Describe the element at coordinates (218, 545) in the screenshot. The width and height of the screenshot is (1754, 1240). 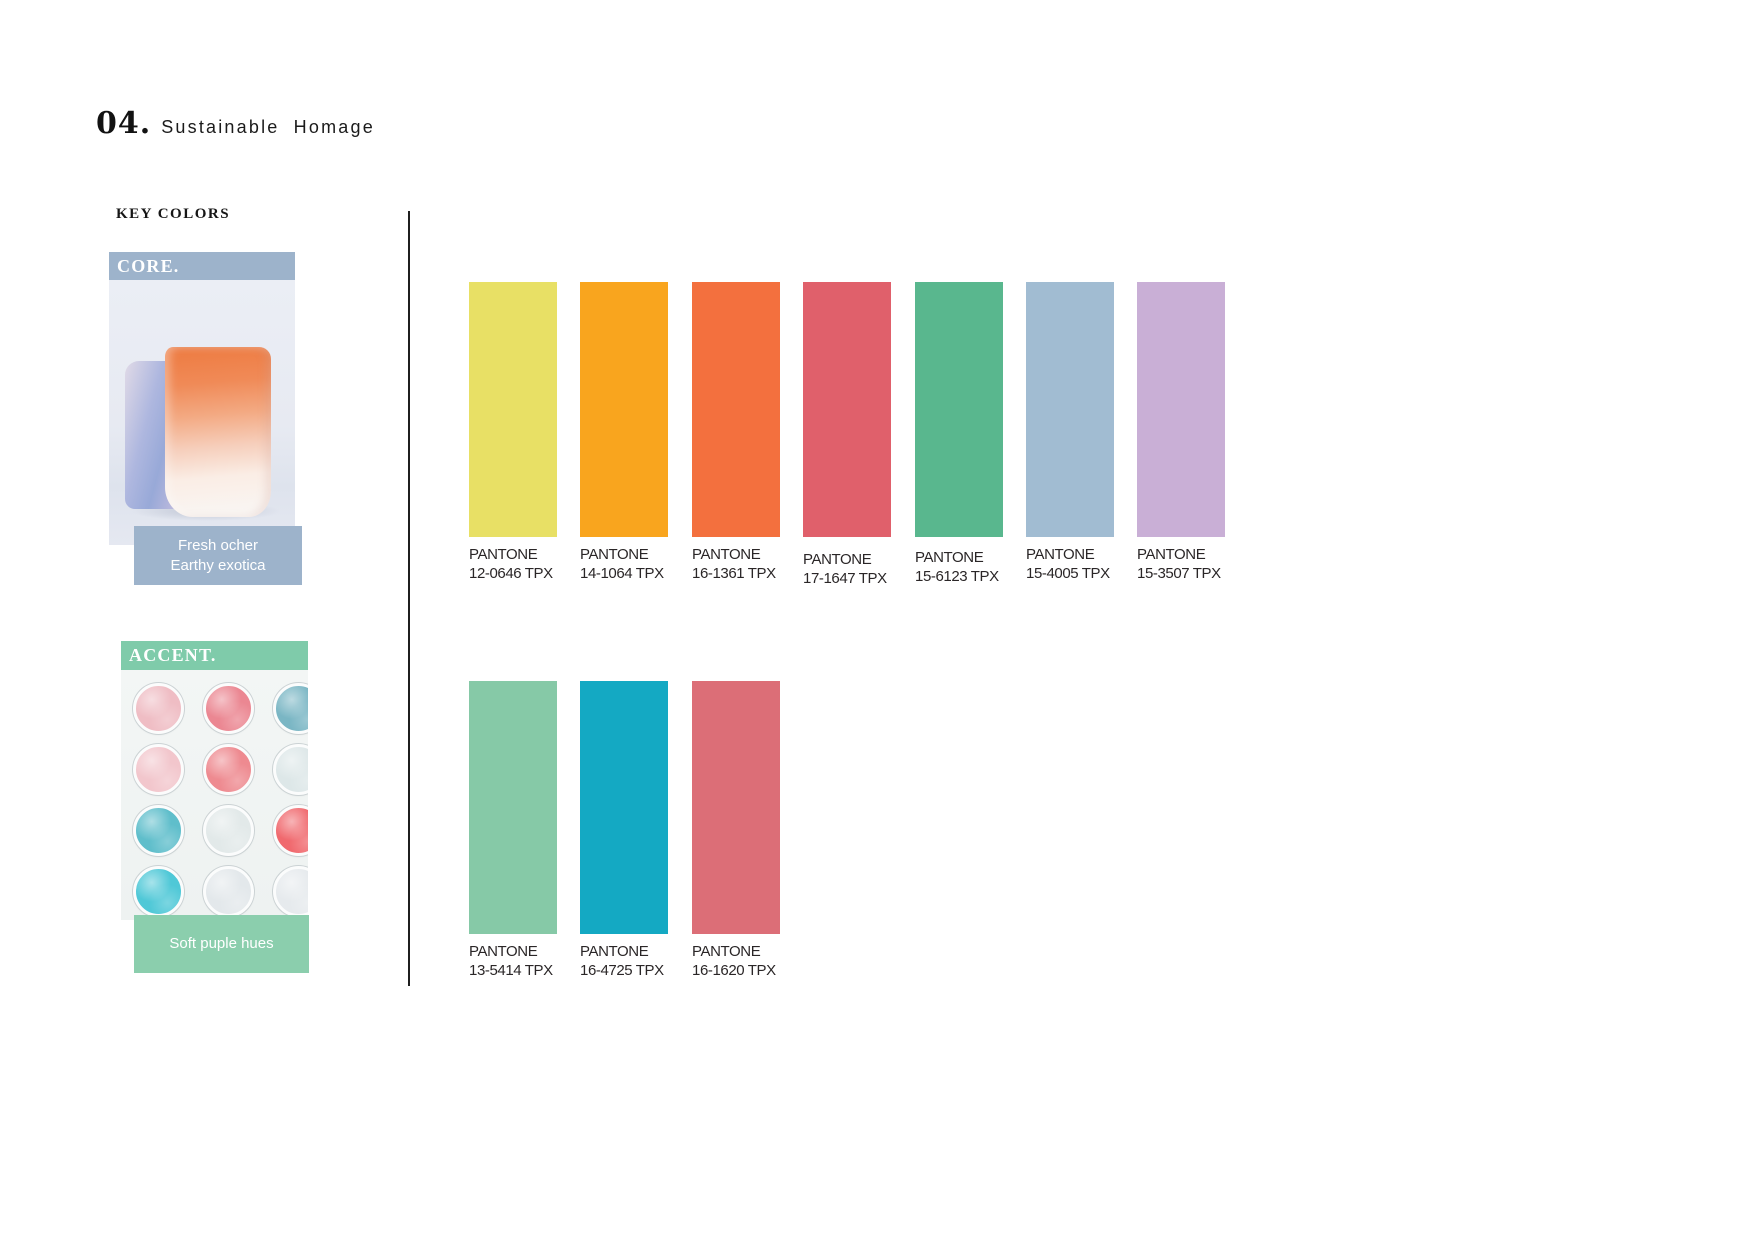
I see `caption-line: Fresh ocher` at that location.